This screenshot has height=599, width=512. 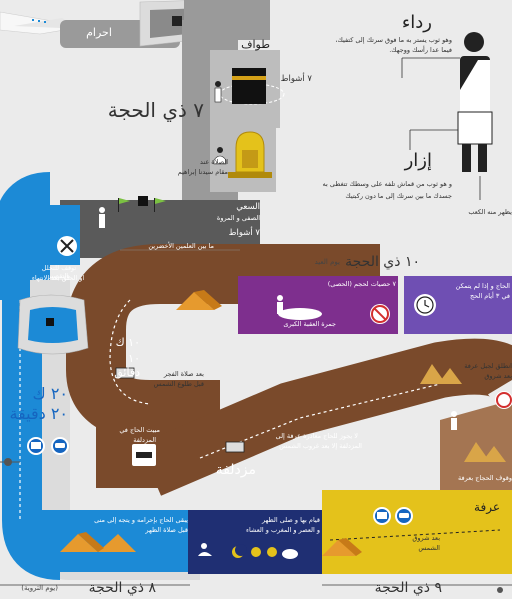 I want to click on mina-stay-1: يبقى الحاج بإحرامه و يتجه إلى منى, so click(x=141, y=520).